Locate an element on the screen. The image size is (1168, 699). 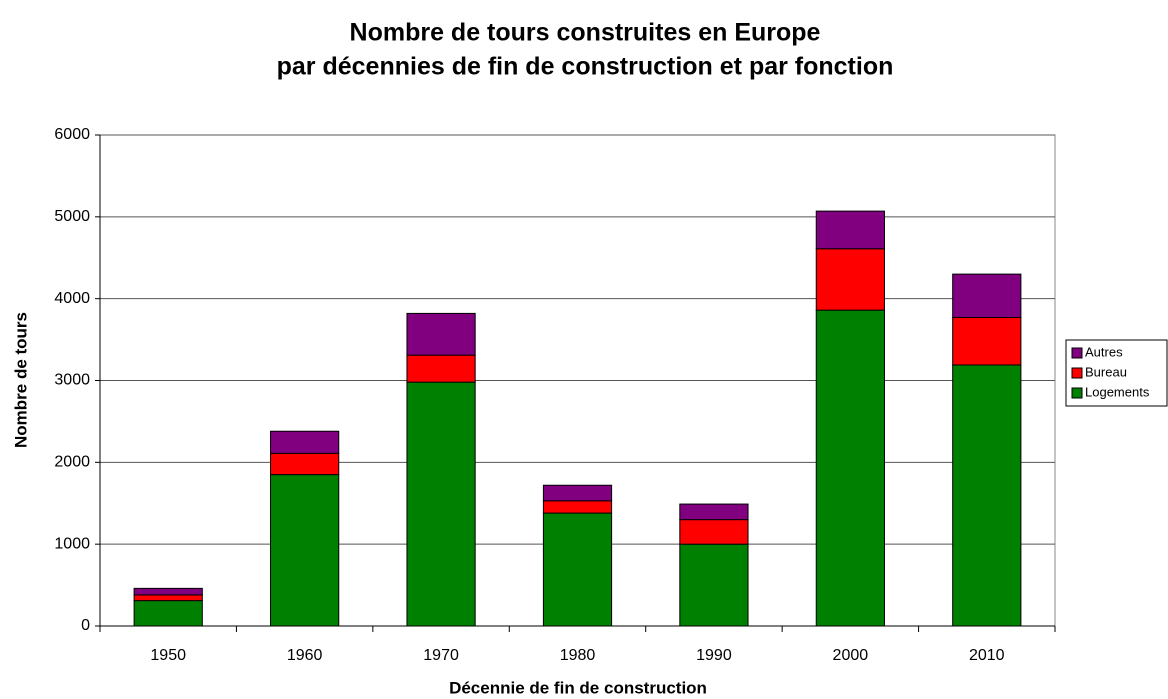
legend-text: Bureau is located at coordinates (1106, 371).